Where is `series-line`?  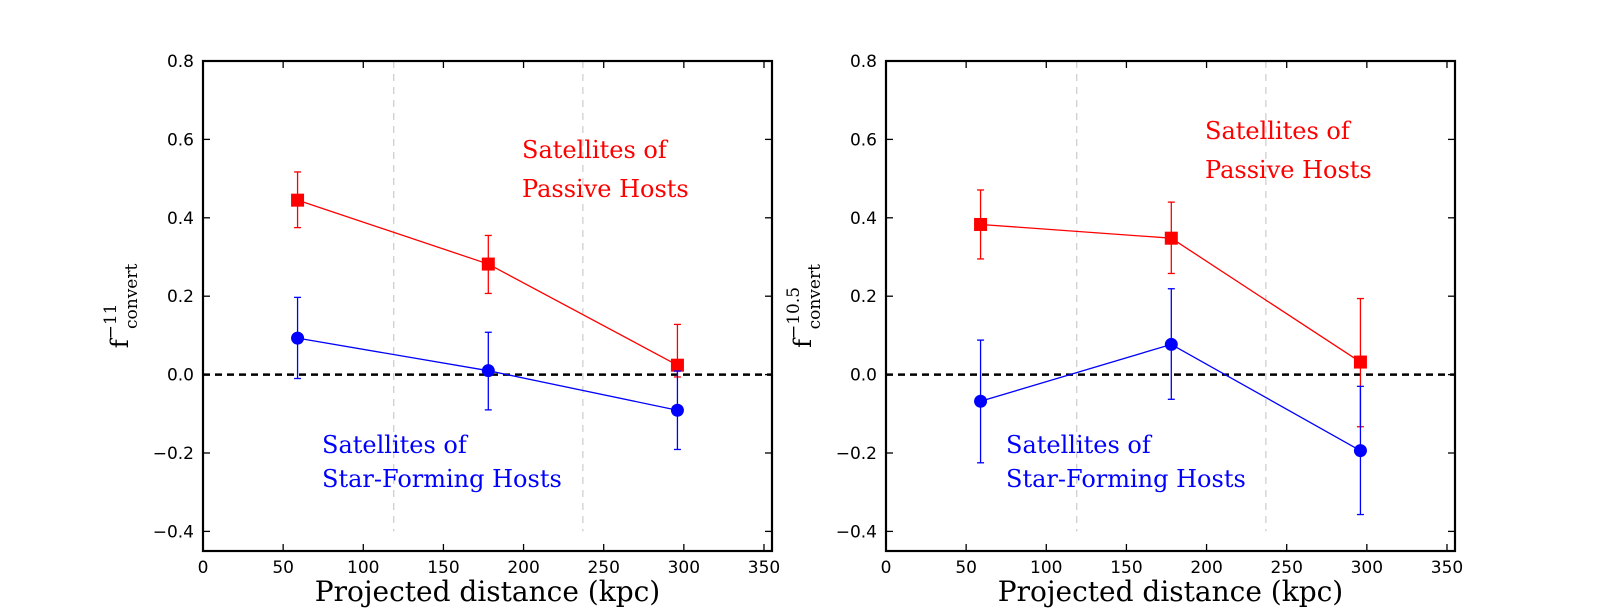 series-line is located at coordinates (487, 282).